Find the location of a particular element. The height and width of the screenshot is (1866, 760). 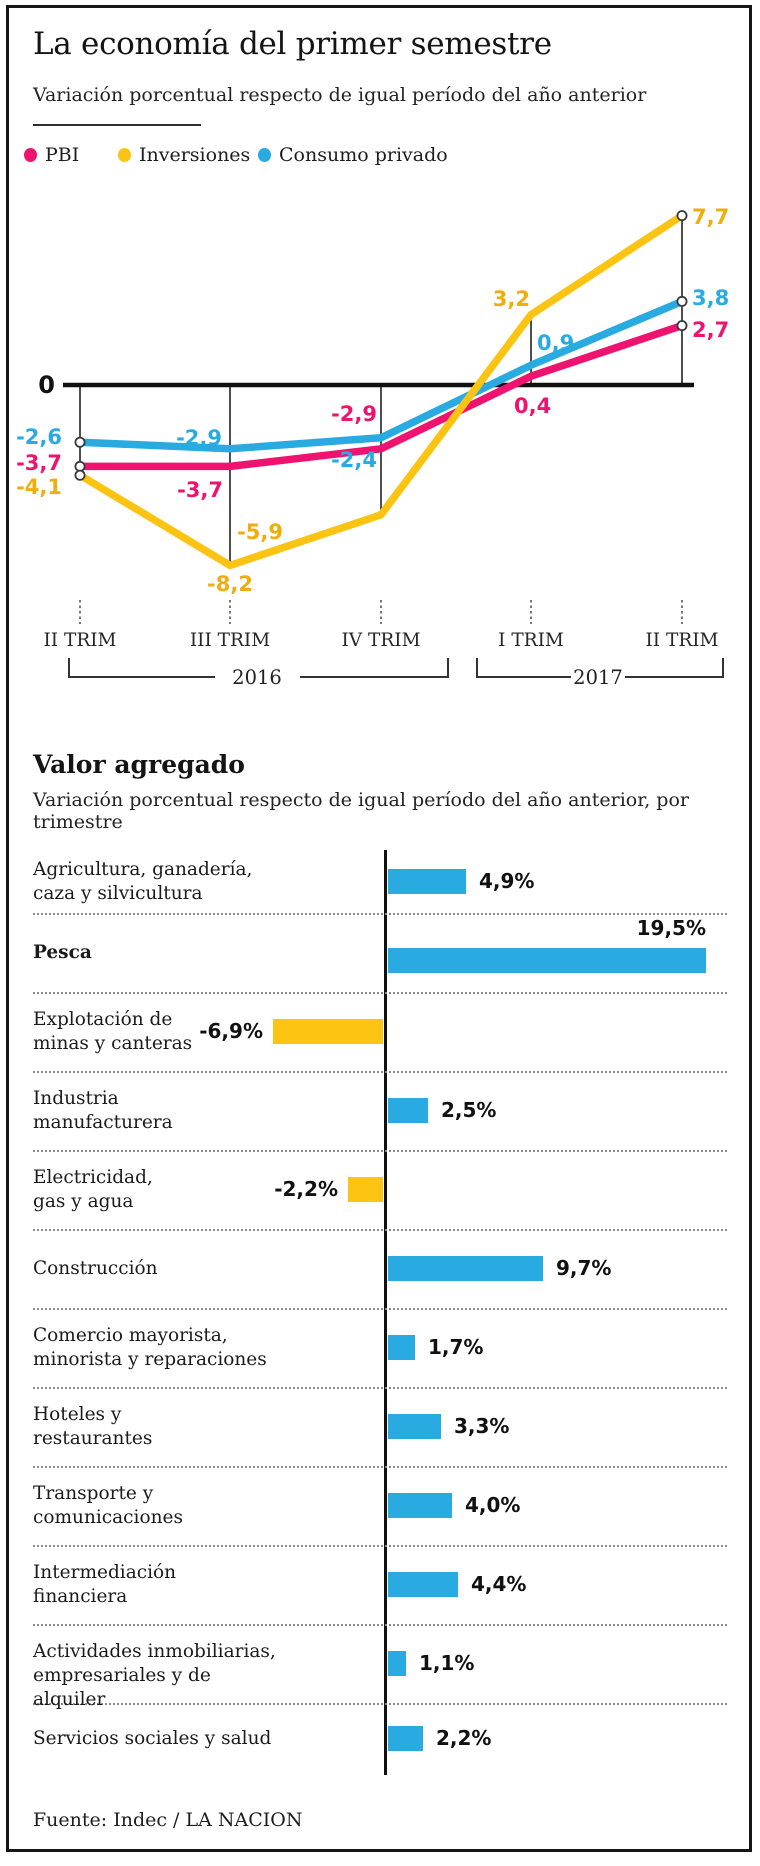

page-title: La economía del primer semestre is located at coordinates (292, 44).